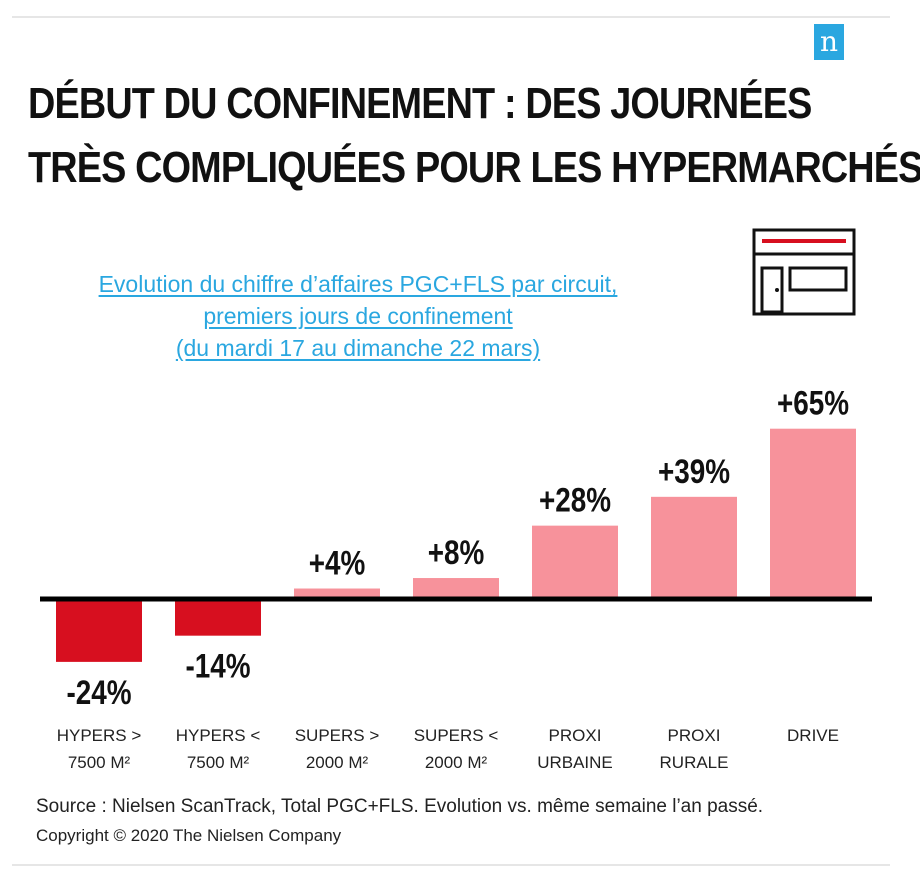 Image resolution: width=920 pixels, height=884 pixels. Describe the element at coordinates (451, 17) in the screenshot. I see `top-divider` at that location.